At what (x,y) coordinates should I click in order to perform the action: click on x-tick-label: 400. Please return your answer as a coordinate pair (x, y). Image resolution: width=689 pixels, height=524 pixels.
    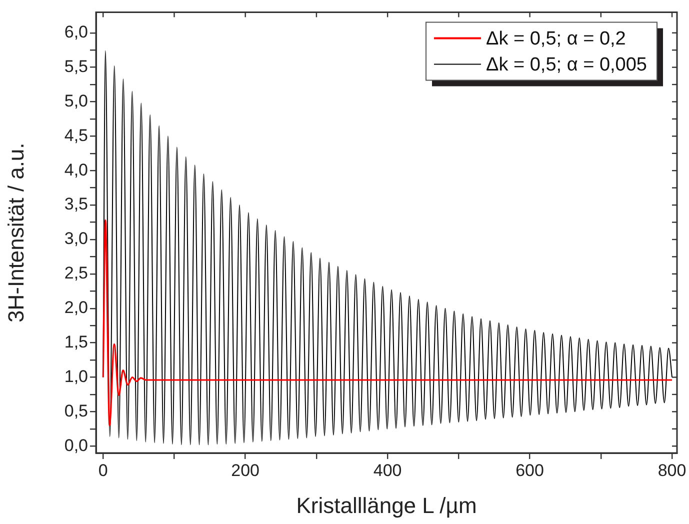
    Looking at the image, I should click on (387, 470).